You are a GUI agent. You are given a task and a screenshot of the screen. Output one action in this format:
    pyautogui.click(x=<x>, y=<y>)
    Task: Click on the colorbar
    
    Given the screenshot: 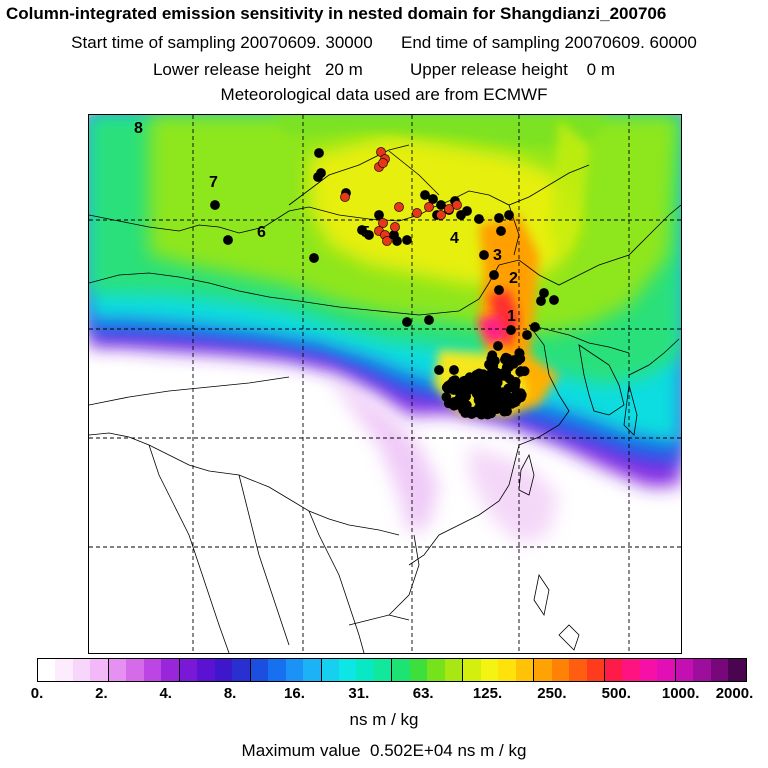 What is the action you would take?
    pyautogui.click(x=392, y=670)
    